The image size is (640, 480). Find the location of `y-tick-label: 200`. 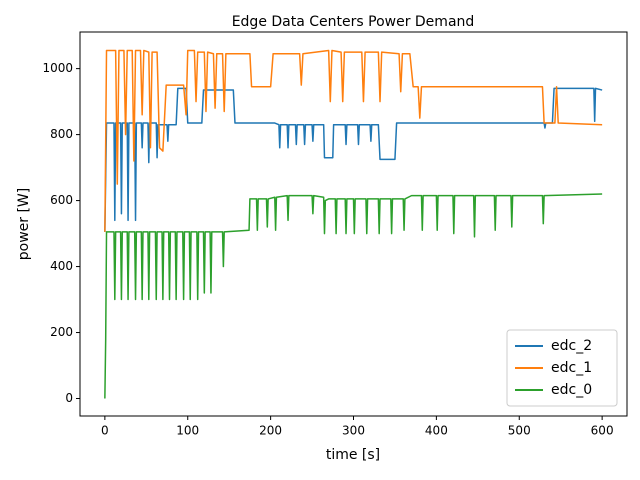

y-tick-label: 200 is located at coordinates (61, 332).